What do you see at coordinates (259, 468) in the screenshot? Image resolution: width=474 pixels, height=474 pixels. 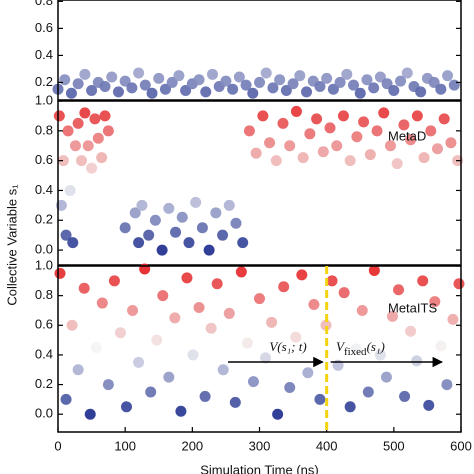 I see `x-axis-label: Simulation Time (ns)` at bounding box center [259, 468].